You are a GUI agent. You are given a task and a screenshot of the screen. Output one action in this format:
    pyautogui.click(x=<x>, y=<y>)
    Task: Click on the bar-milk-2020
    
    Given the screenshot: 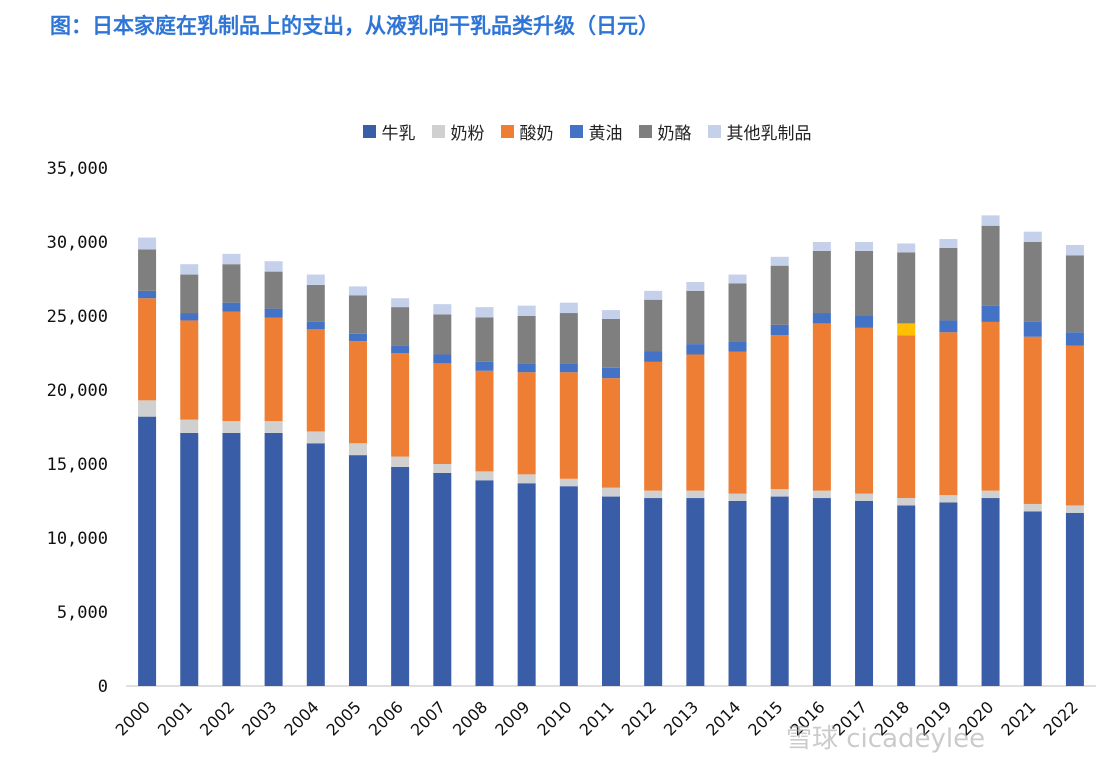 What is the action you would take?
    pyautogui.click(x=990, y=592)
    